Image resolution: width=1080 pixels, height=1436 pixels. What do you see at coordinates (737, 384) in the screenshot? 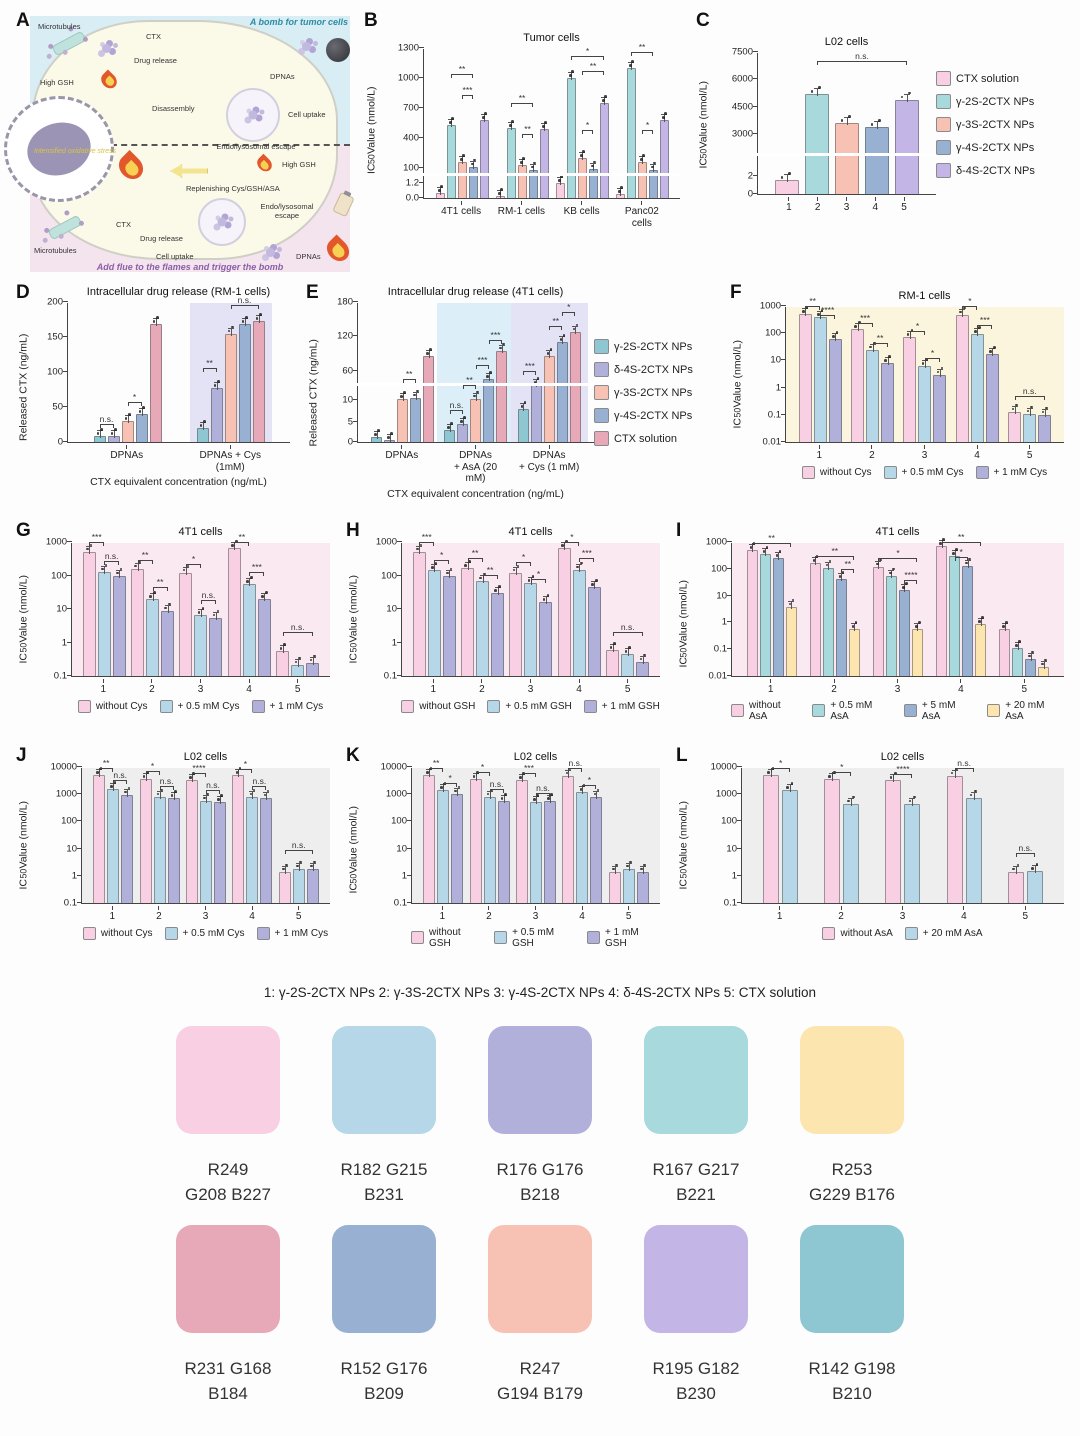
I see `y-axis-label: IC 50 Value (nmol/L)` at bounding box center [737, 384].